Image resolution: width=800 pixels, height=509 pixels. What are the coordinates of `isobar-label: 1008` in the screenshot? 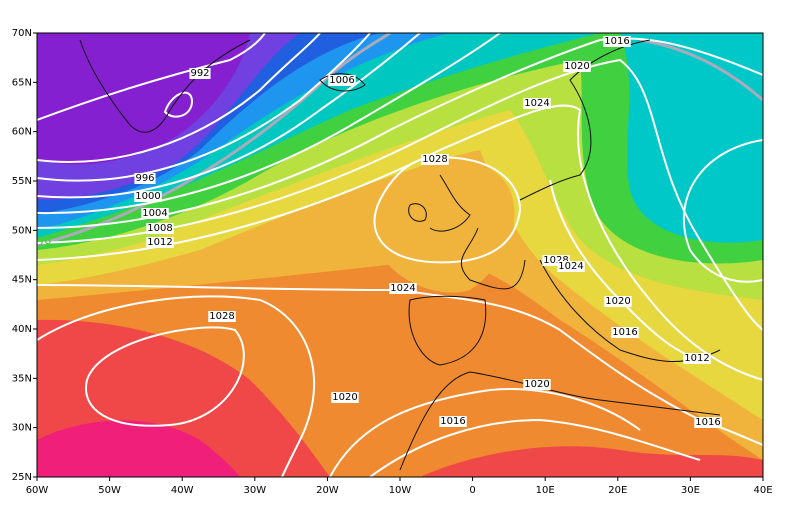 It's located at (159, 228).